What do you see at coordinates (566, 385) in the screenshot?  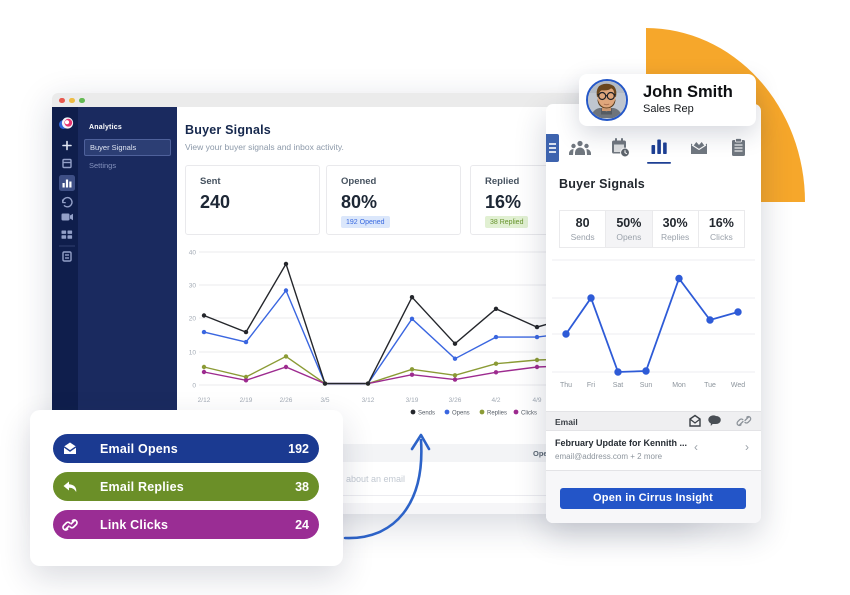 I see `svg-text: Thu` at bounding box center [566, 385].